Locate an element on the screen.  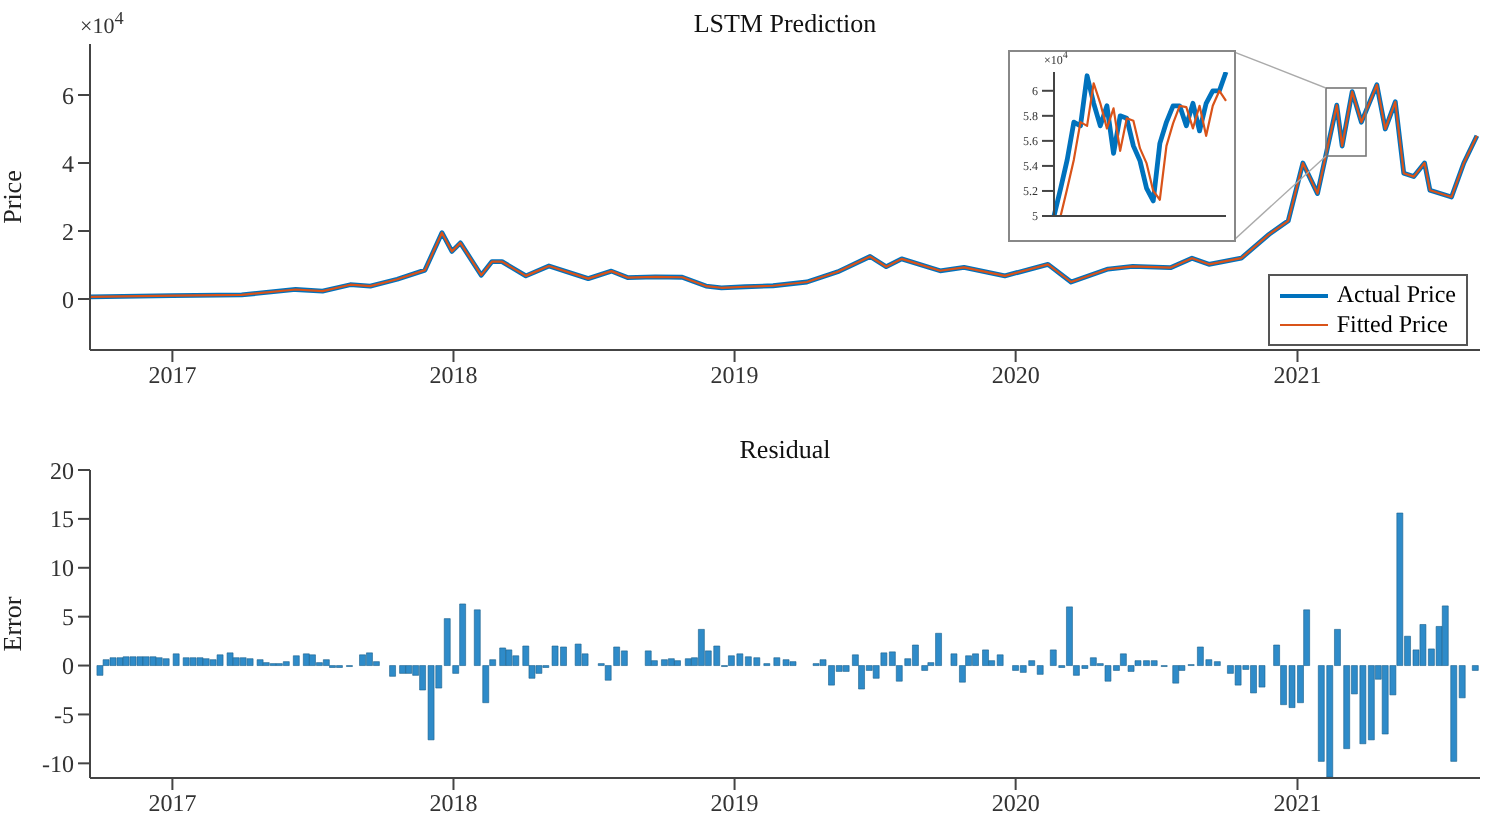
legend-label: Actual Price is located at coordinates (1396, 295).